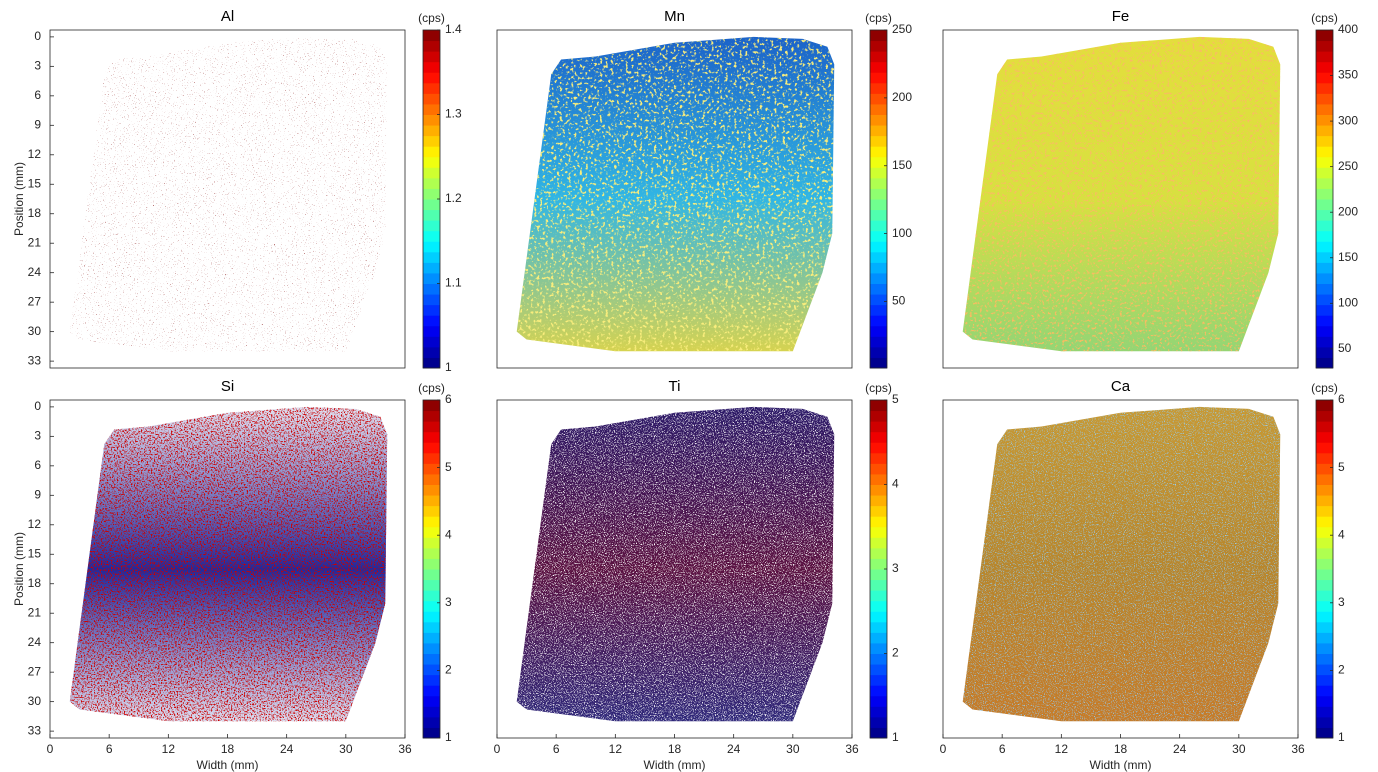  Describe the element at coordinates (448, 602) in the screenshot. I see `colorbar-tick-label: 3` at that location.